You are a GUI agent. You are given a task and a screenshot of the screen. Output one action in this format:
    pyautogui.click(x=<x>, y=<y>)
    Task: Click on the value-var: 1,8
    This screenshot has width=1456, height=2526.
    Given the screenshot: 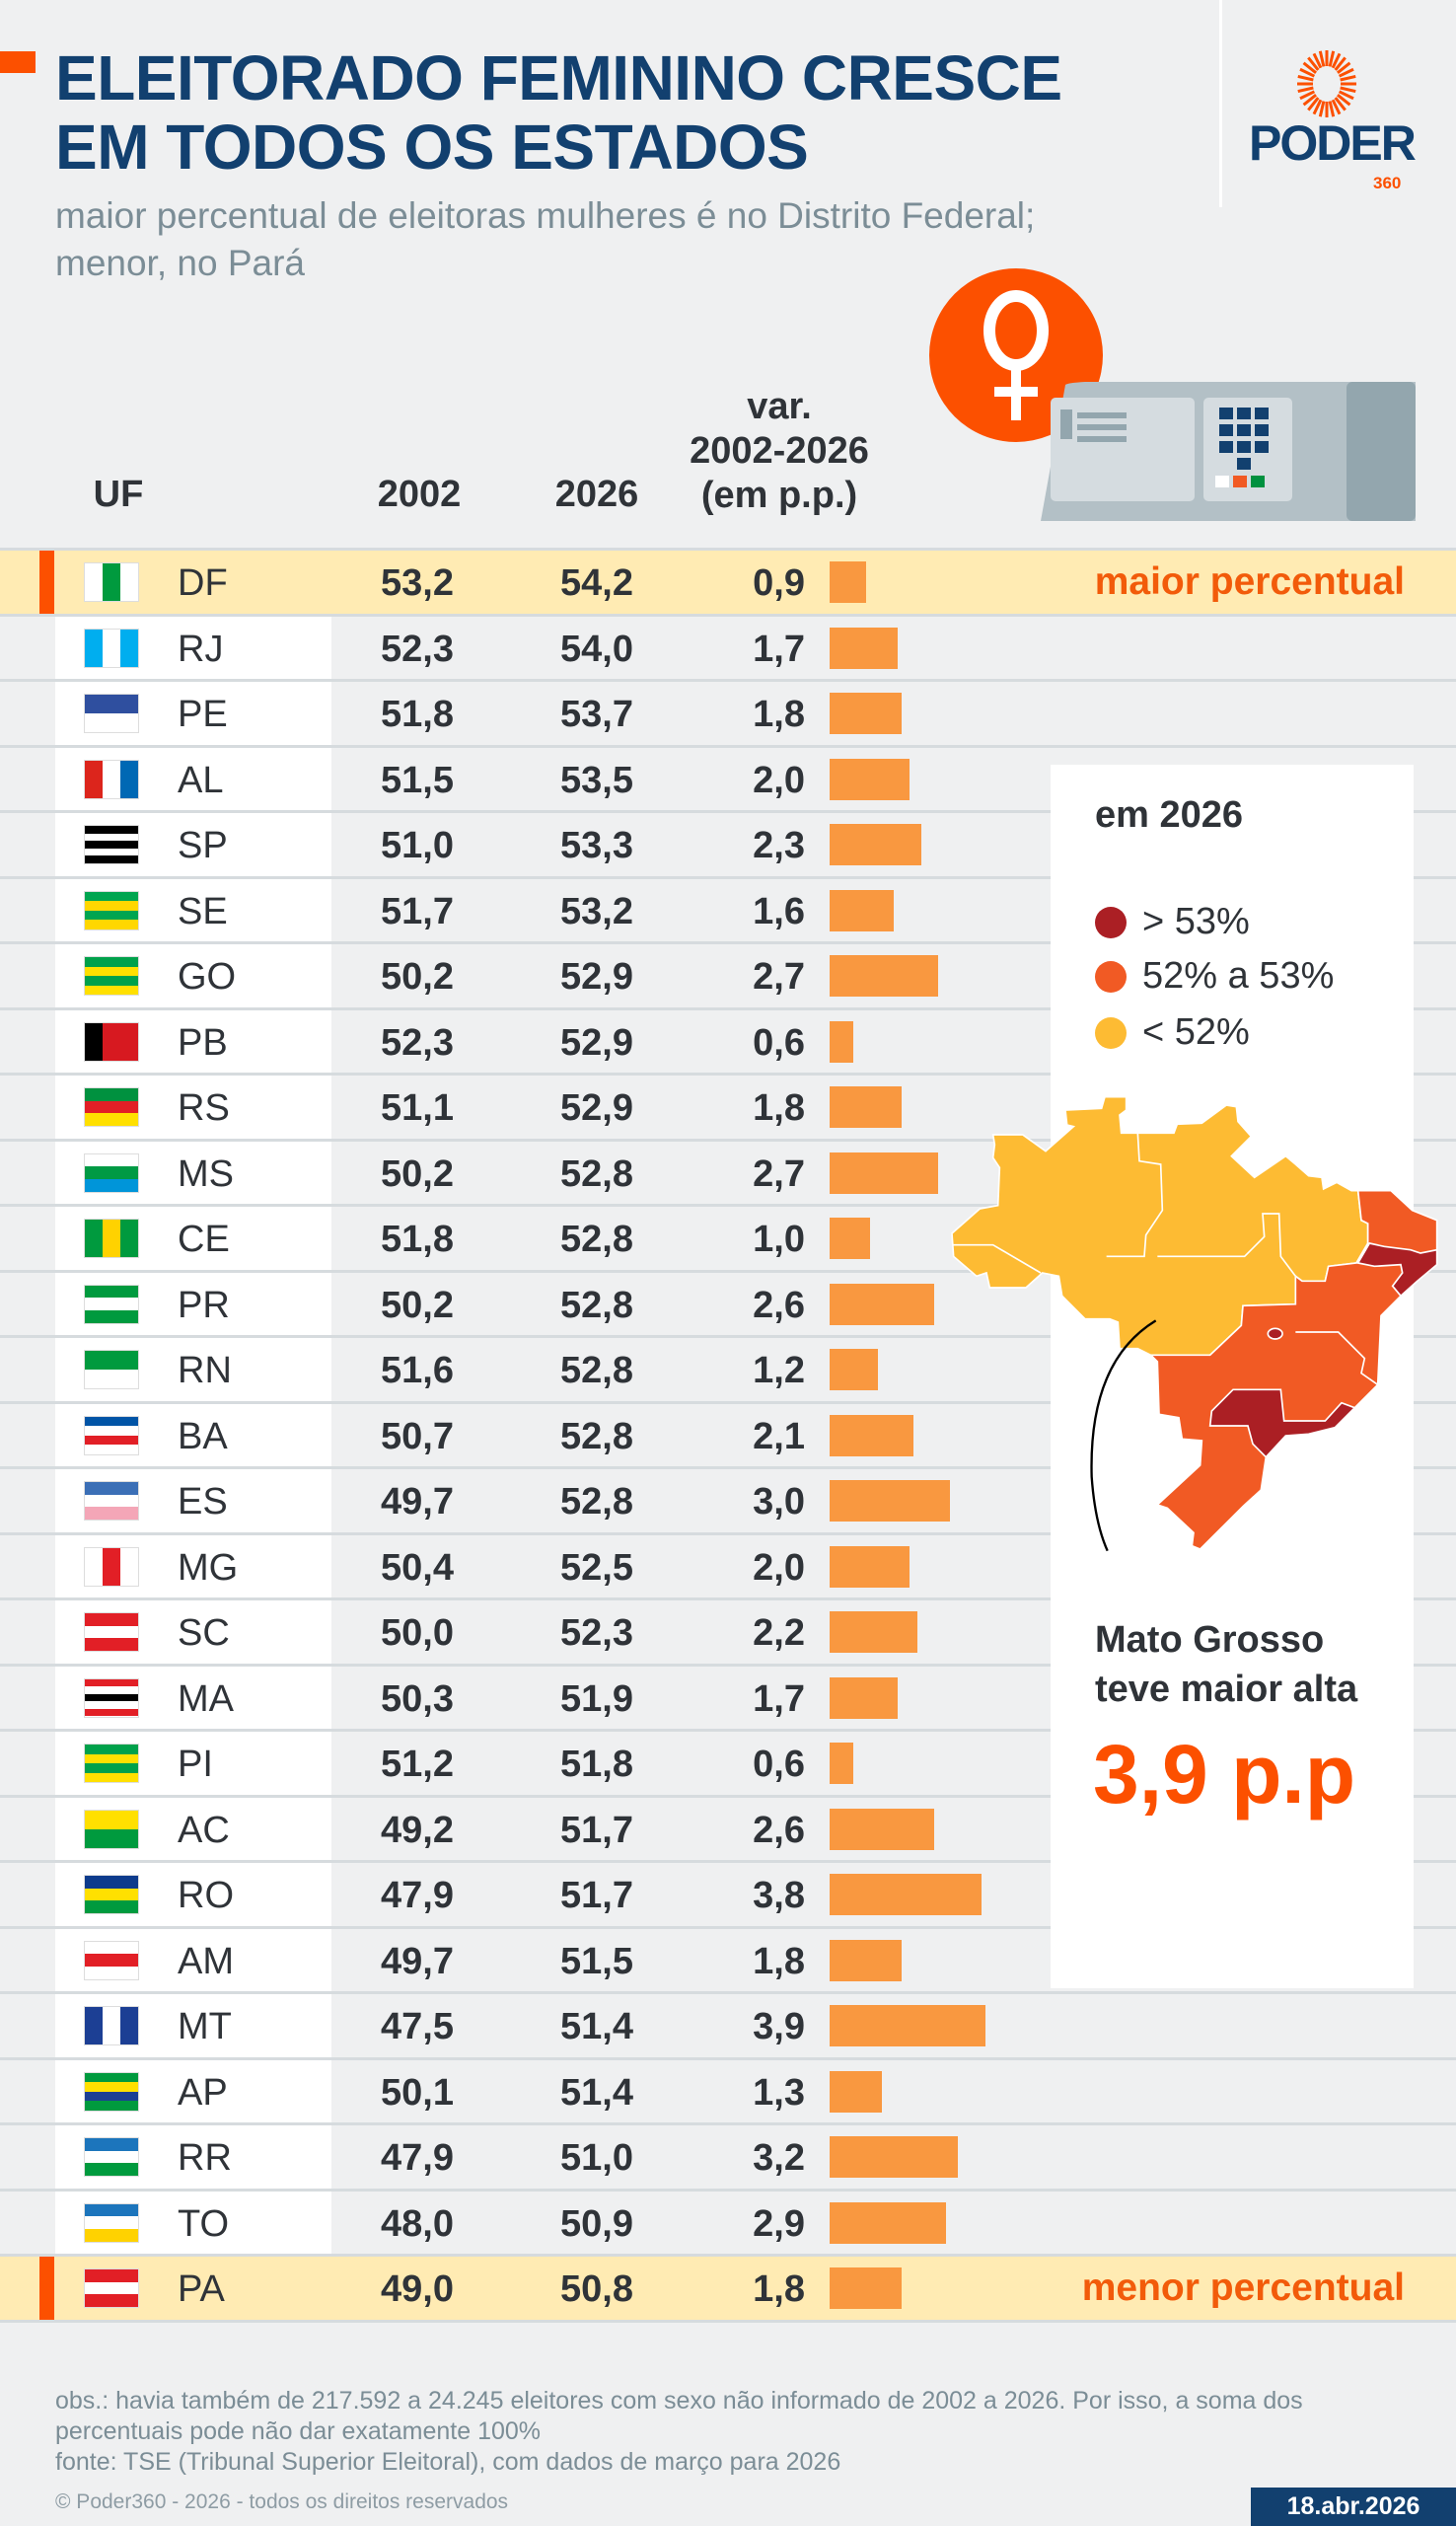 What is the action you would take?
    pyautogui.click(x=779, y=2289)
    